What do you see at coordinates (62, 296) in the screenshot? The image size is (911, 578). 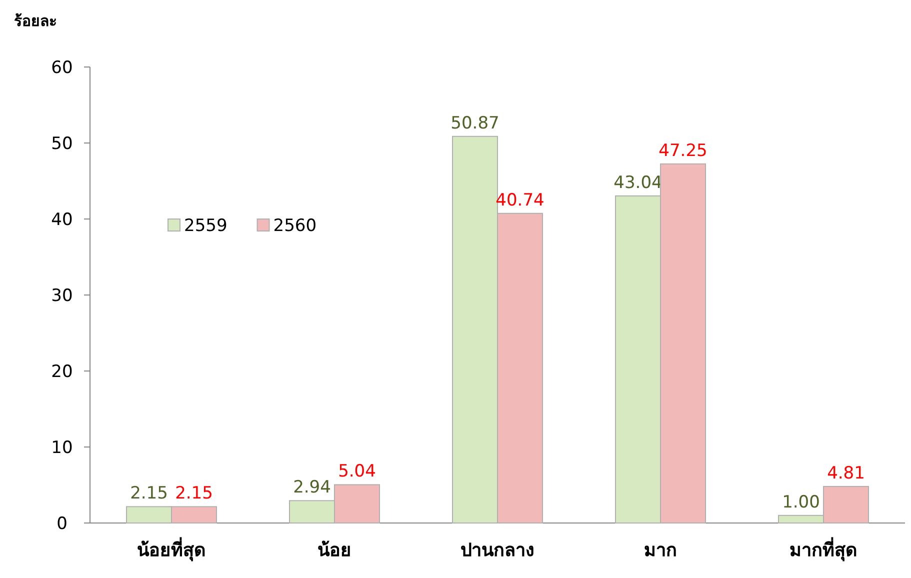 I see `y-tick-label: 30` at bounding box center [62, 296].